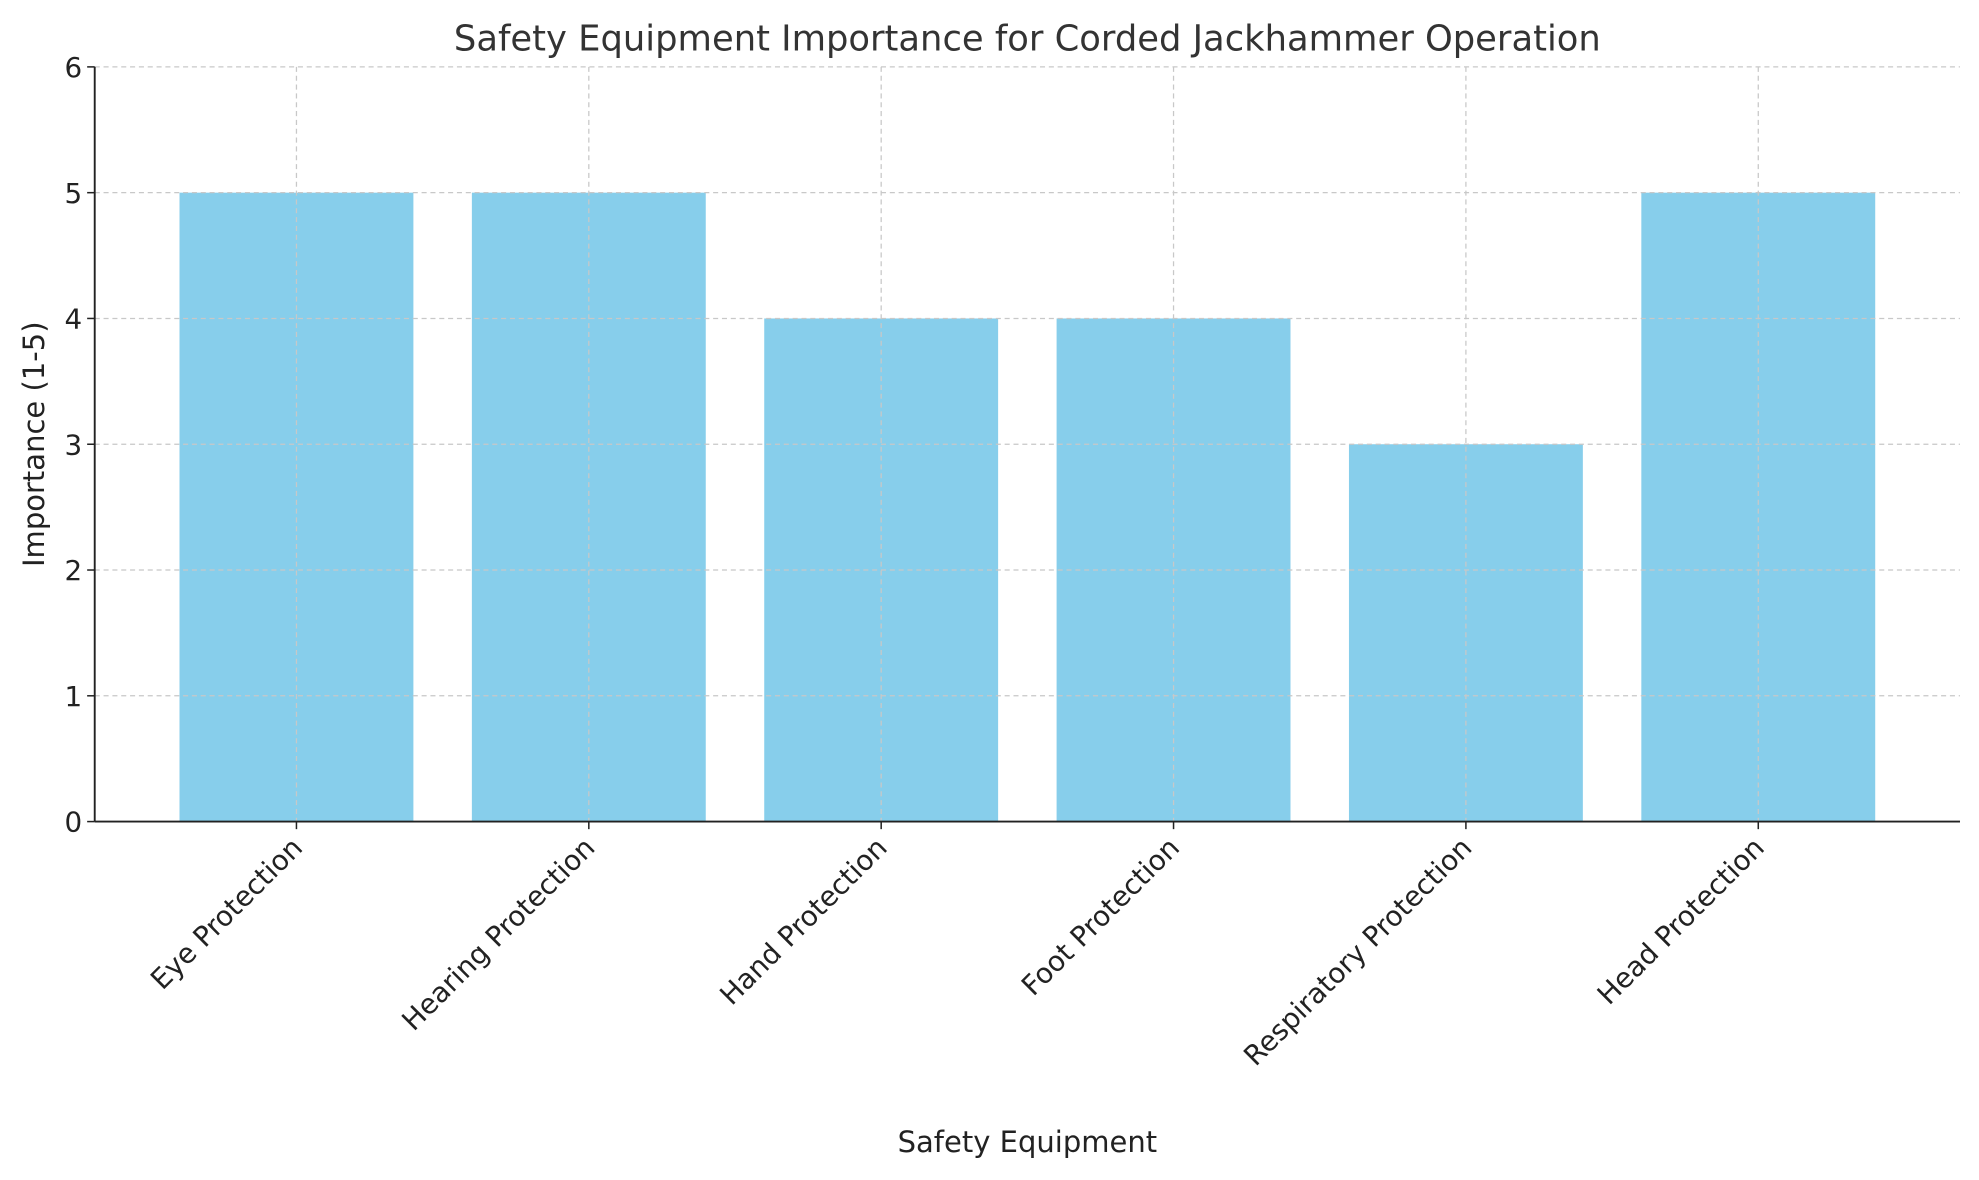  Describe the element at coordinates (34, 444) in the screenshot. I see `y-axis-label: Importance (1-5)` at that location.